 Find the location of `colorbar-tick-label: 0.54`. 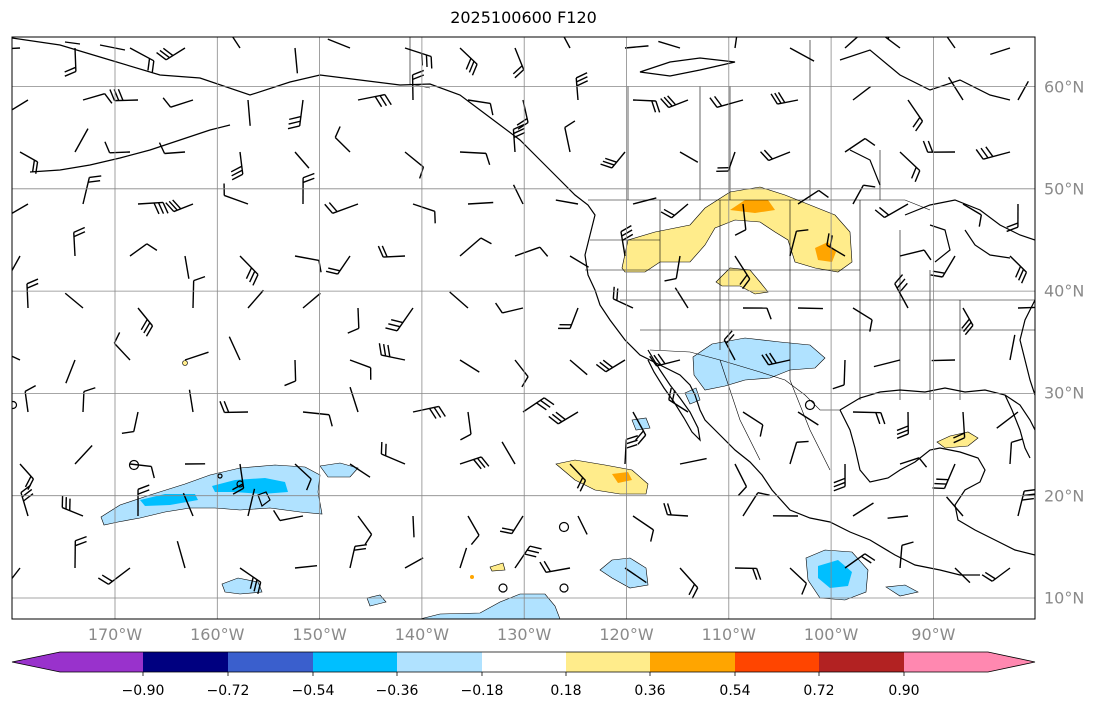

colorbar-tick-label: 0.54 is located at coordinates (735, 691).